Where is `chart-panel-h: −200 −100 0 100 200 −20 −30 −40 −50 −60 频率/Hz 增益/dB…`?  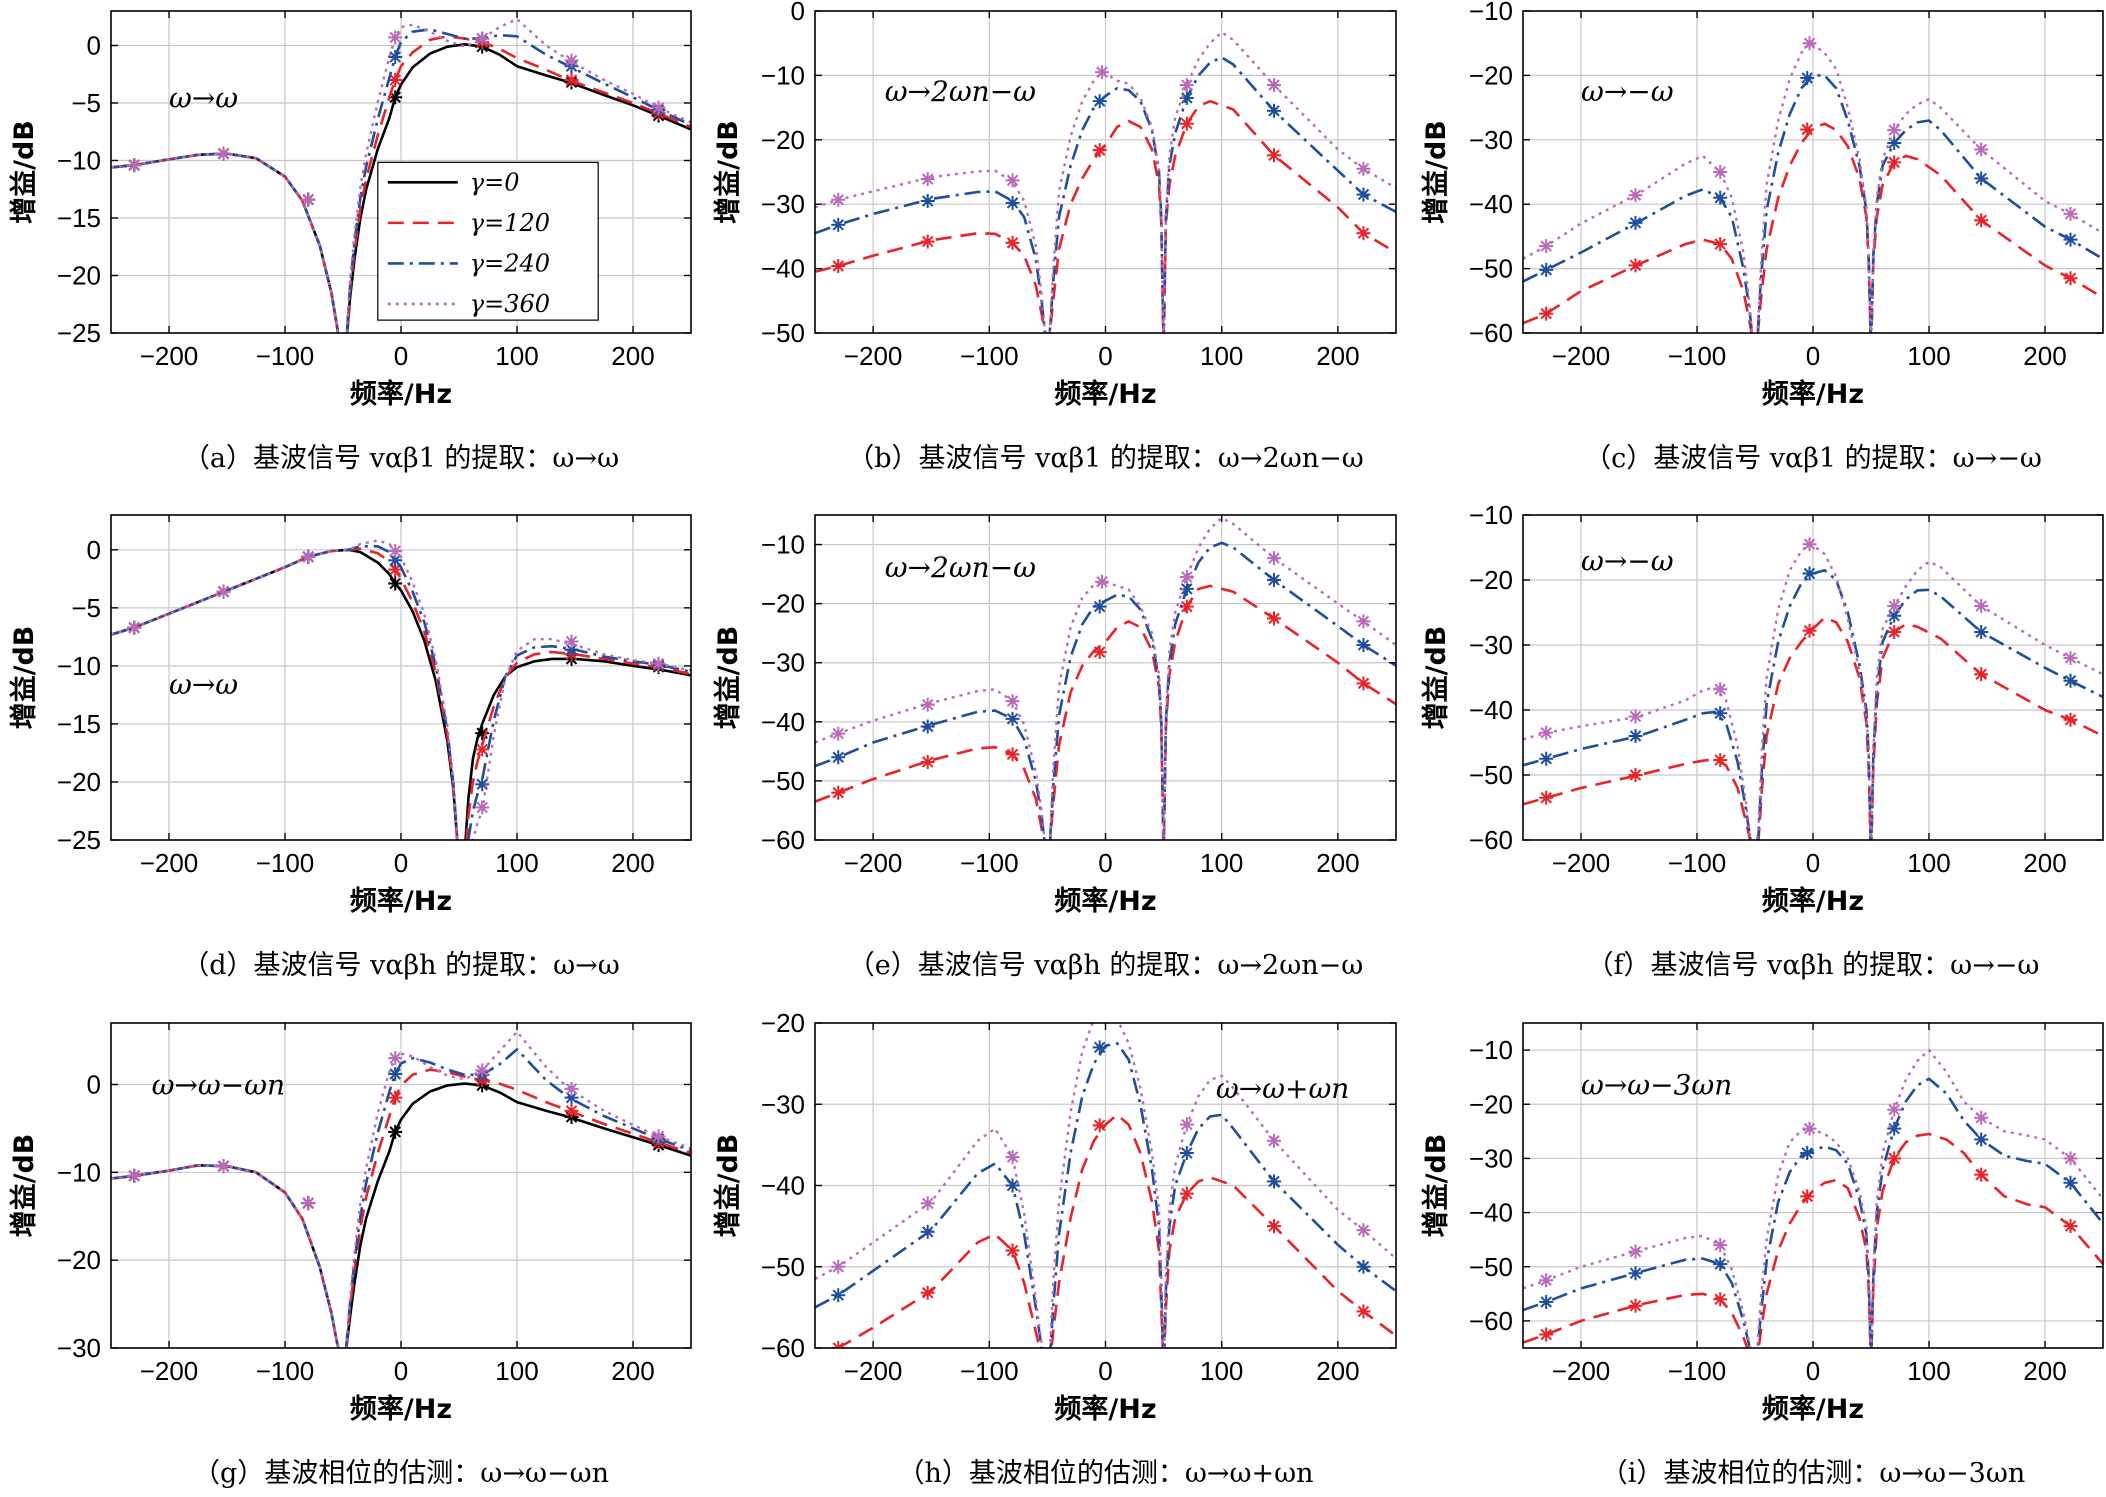 chart-panel-h: −200 −100 0 100 200 −20 −30 −40 −50 −60 频率/Hz 增益/dB… is located at coordinates (1054, 1248).